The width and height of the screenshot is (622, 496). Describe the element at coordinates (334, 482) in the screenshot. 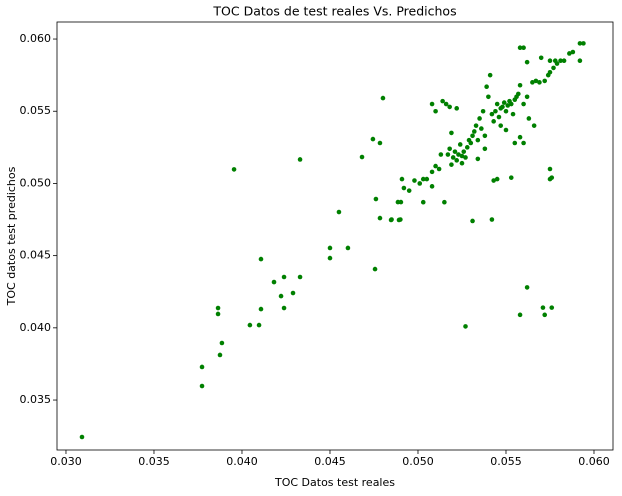

I see `x-axis-label: TOC Datos test reales` at that location.